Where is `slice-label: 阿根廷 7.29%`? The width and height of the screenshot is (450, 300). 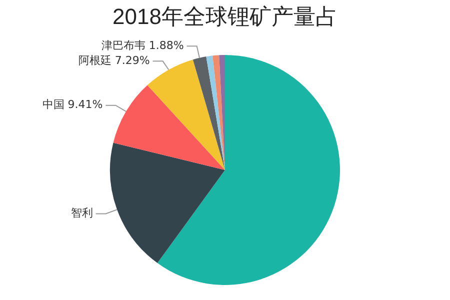
slice-label: 阿根廷 7.29% is located at coordinates (114, 61).